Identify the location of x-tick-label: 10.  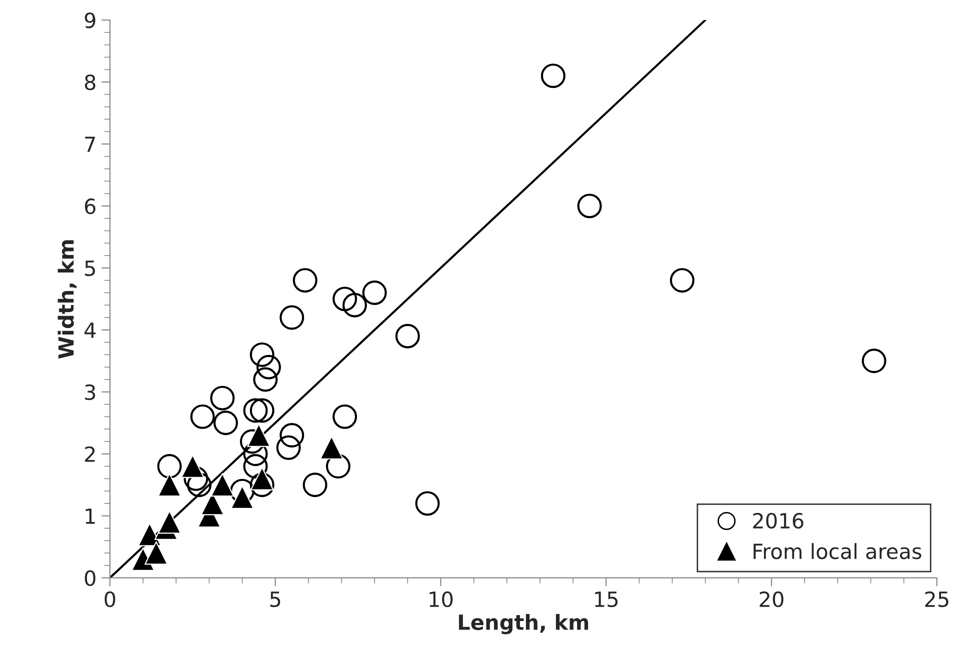
(441, 599).